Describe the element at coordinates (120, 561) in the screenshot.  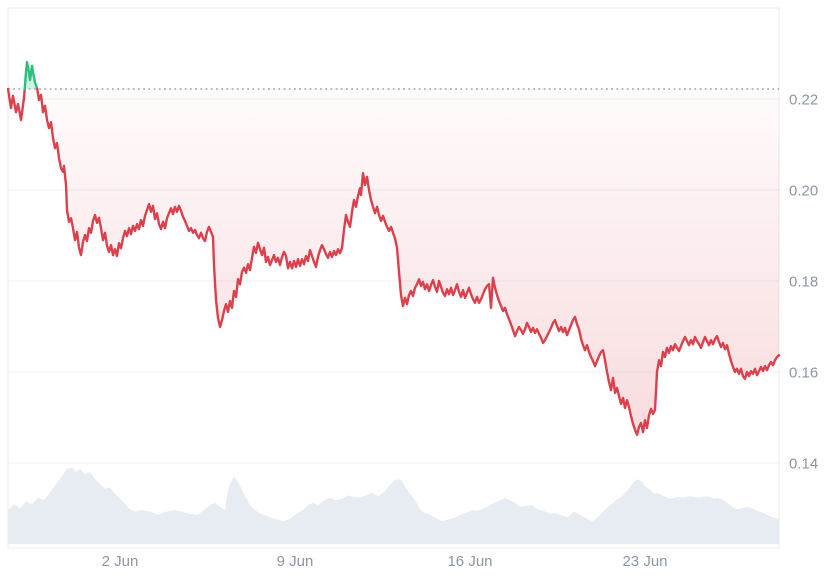
I see `x-axis-label: 2 Jun` at that location.